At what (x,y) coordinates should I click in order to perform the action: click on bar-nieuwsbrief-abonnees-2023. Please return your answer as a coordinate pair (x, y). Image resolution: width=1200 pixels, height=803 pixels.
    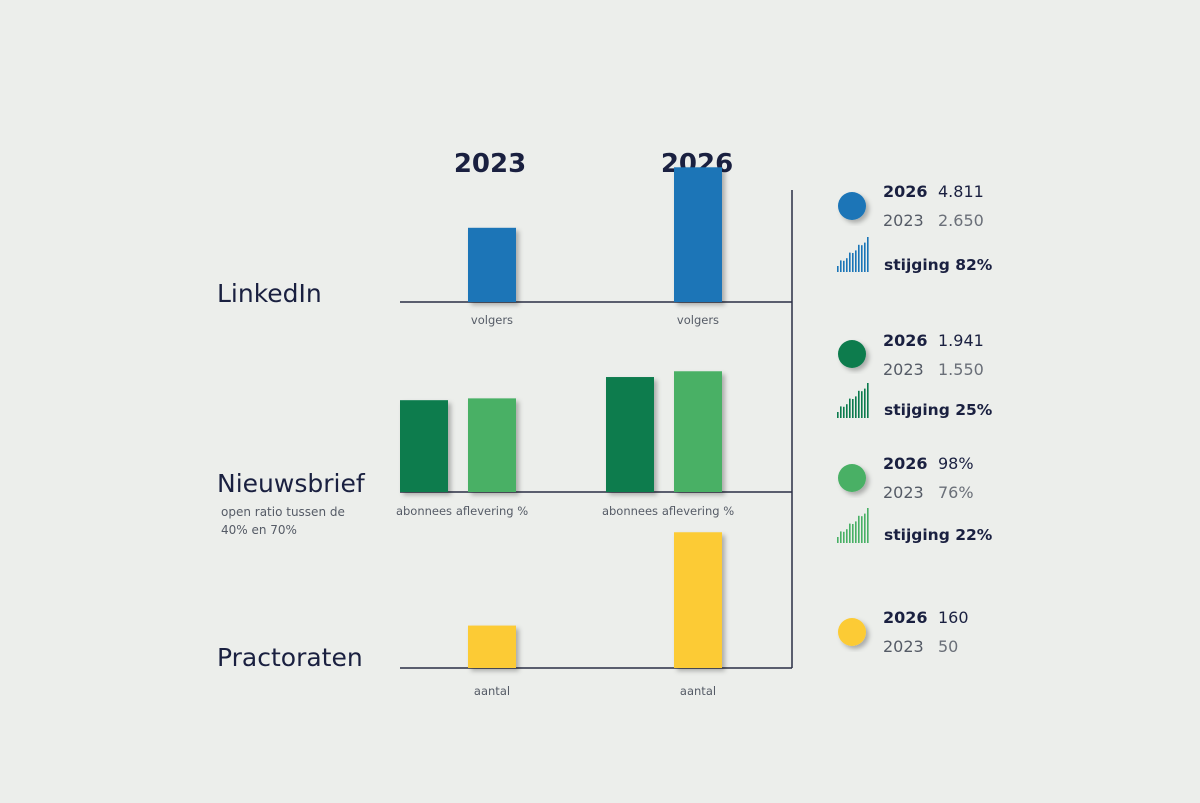
    Looking at the image, I should click on (424, 446).